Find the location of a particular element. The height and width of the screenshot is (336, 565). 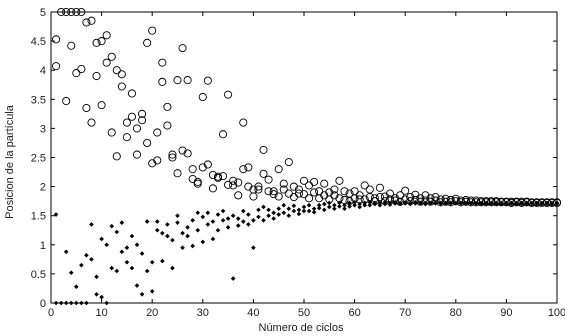

x-tick-label: 60 is located at coordinates (354, 313).